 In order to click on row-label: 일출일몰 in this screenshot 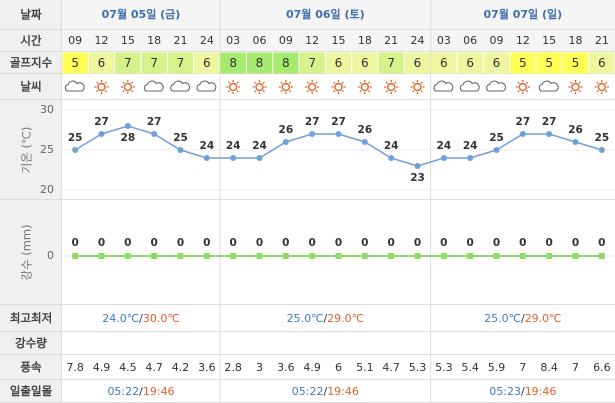, I will do `click(31, 391)`.